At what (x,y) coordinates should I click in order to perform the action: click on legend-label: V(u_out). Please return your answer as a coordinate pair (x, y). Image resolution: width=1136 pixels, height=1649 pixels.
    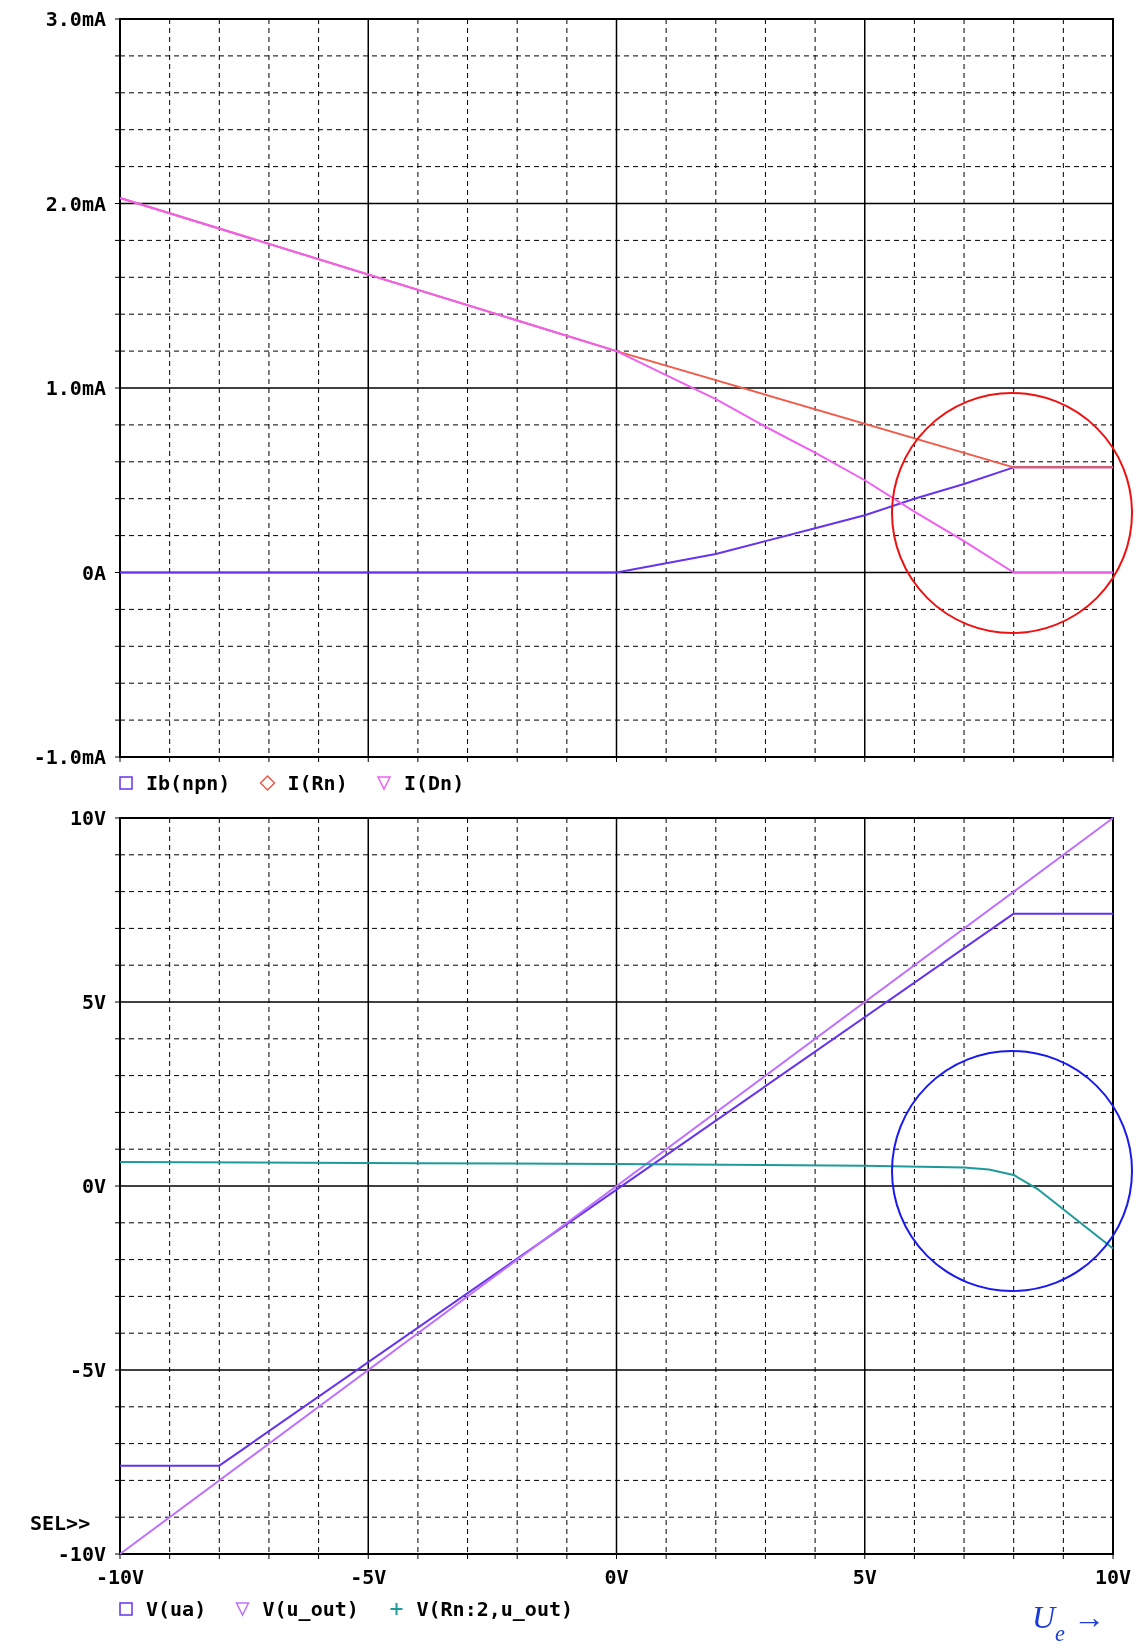
    Looking at the image, I should click on (310, 1609).